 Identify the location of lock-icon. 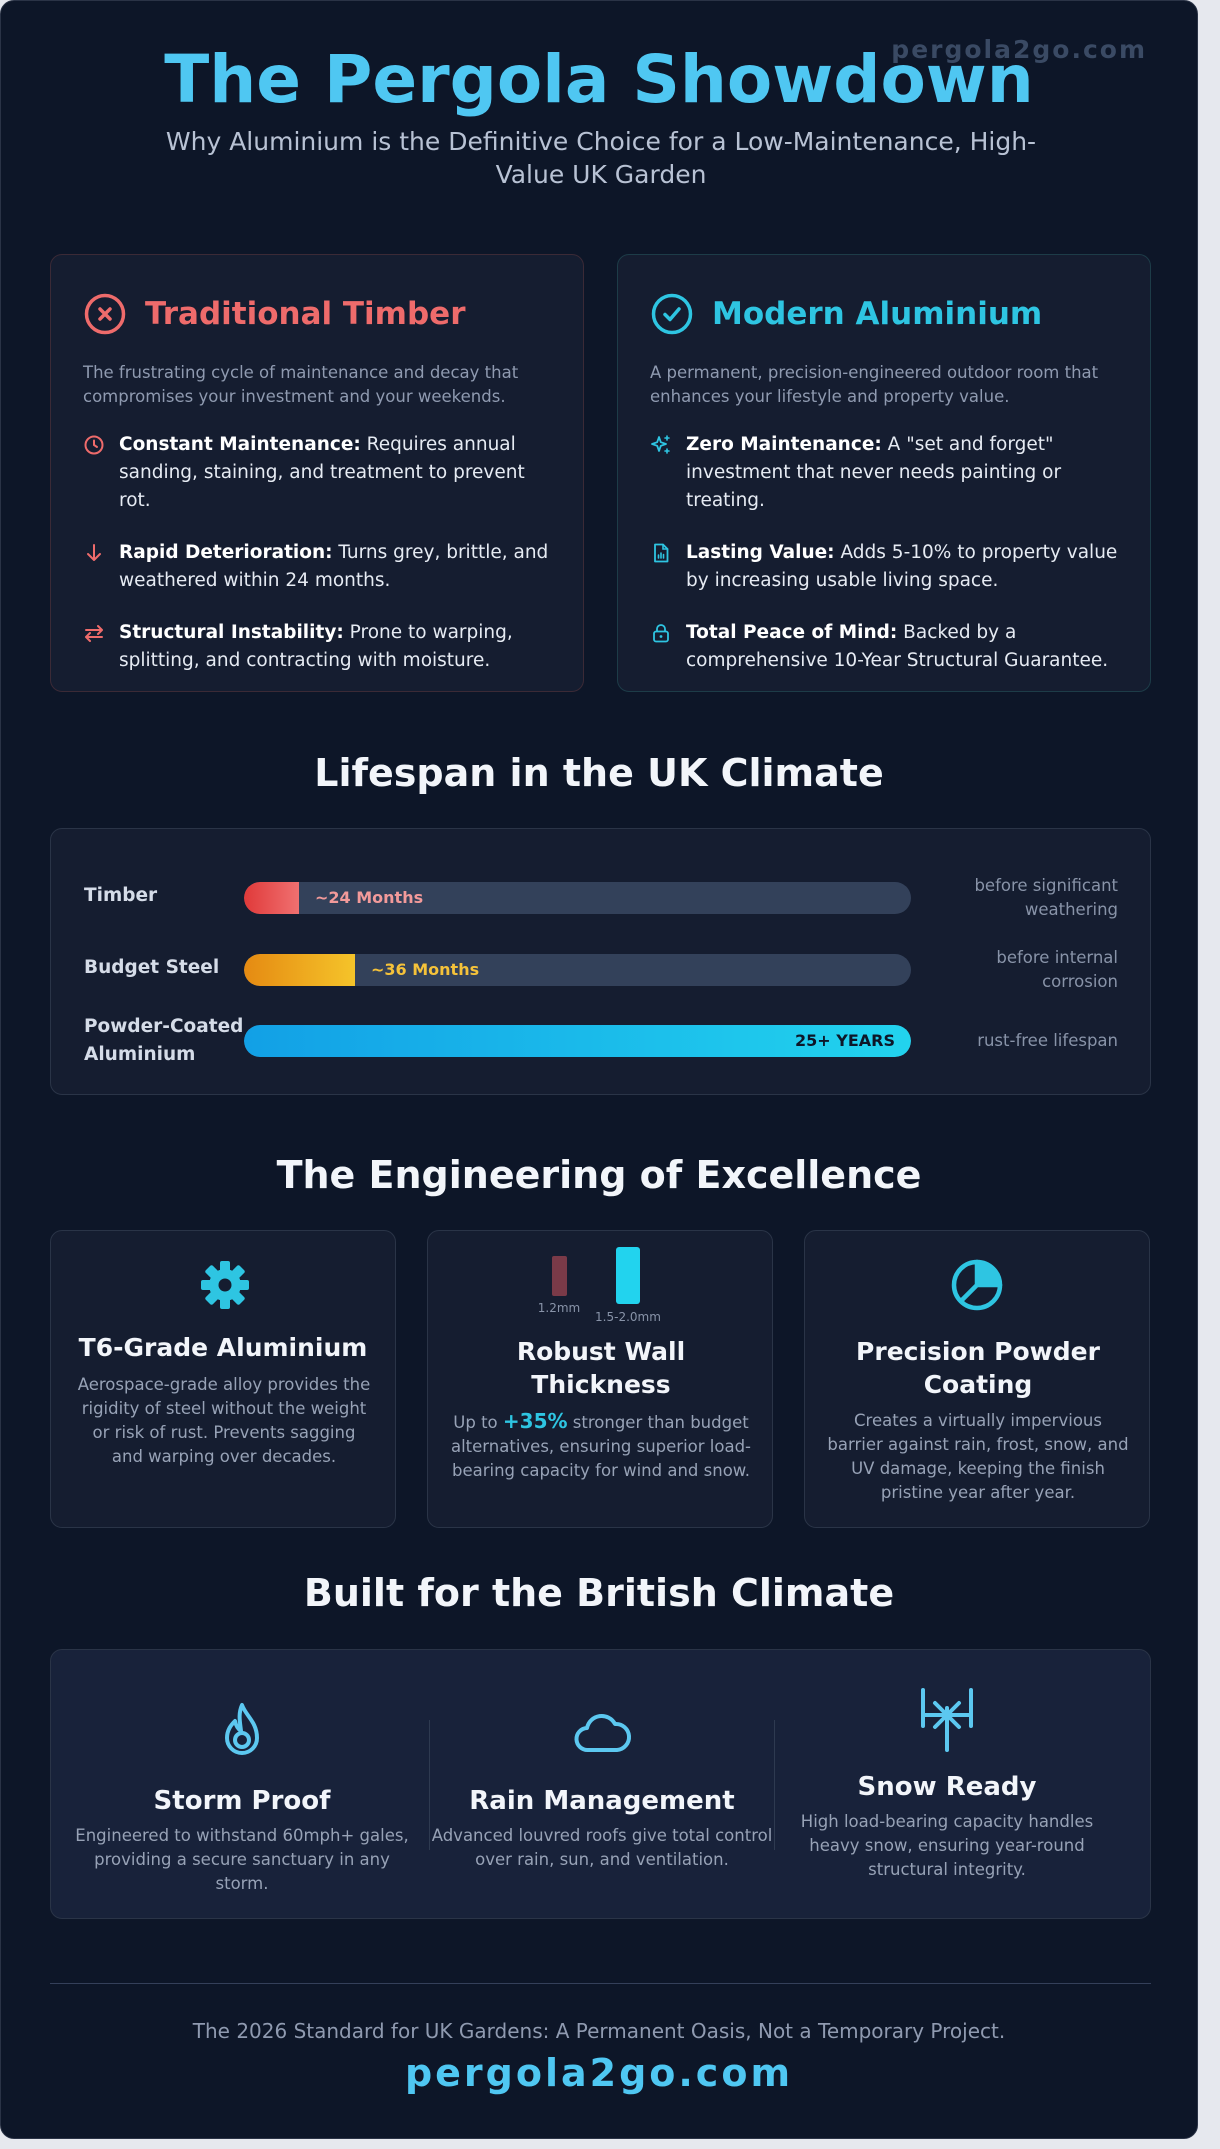
(661, 633).